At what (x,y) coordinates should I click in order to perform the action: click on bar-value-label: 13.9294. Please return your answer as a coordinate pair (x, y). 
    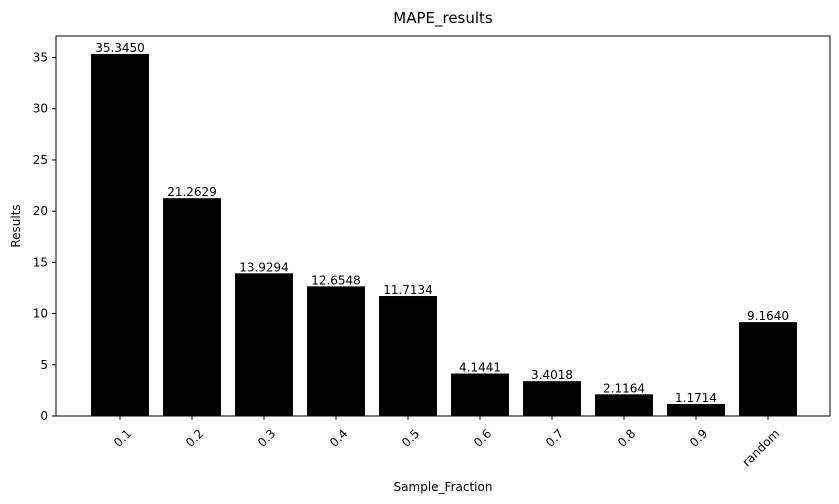
    Looking at the image, I should click on (264, 267).